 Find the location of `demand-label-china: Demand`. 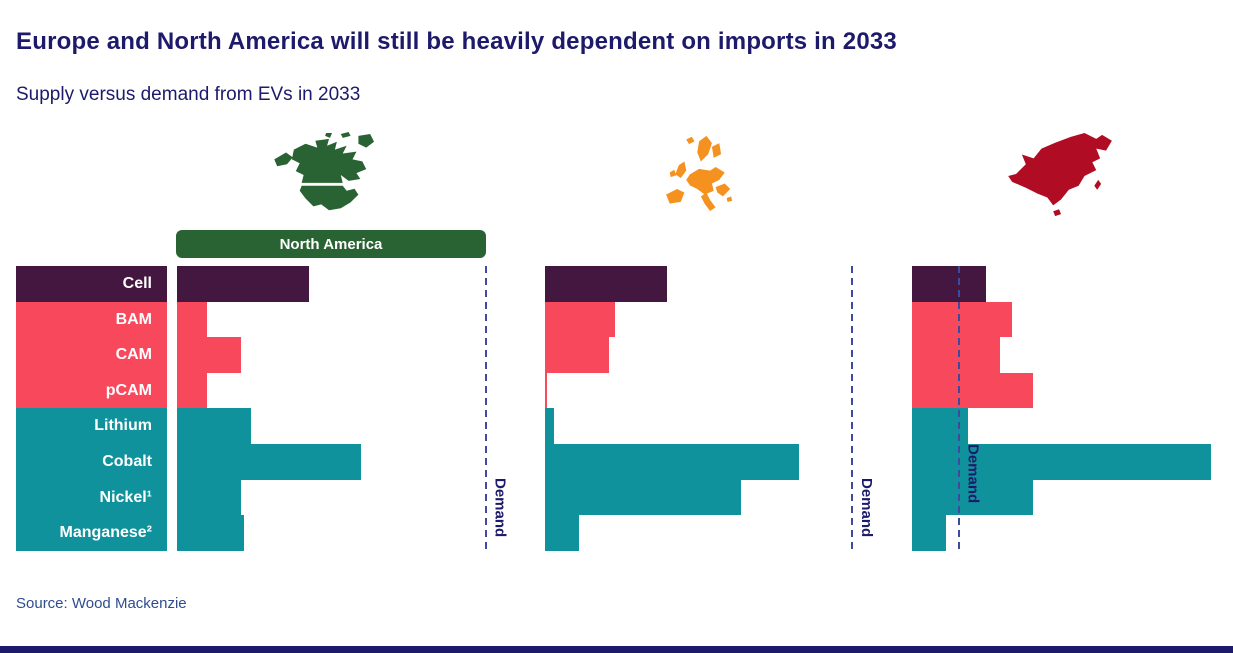

demand-label-china: Demand is located at coordinates (973, 474).